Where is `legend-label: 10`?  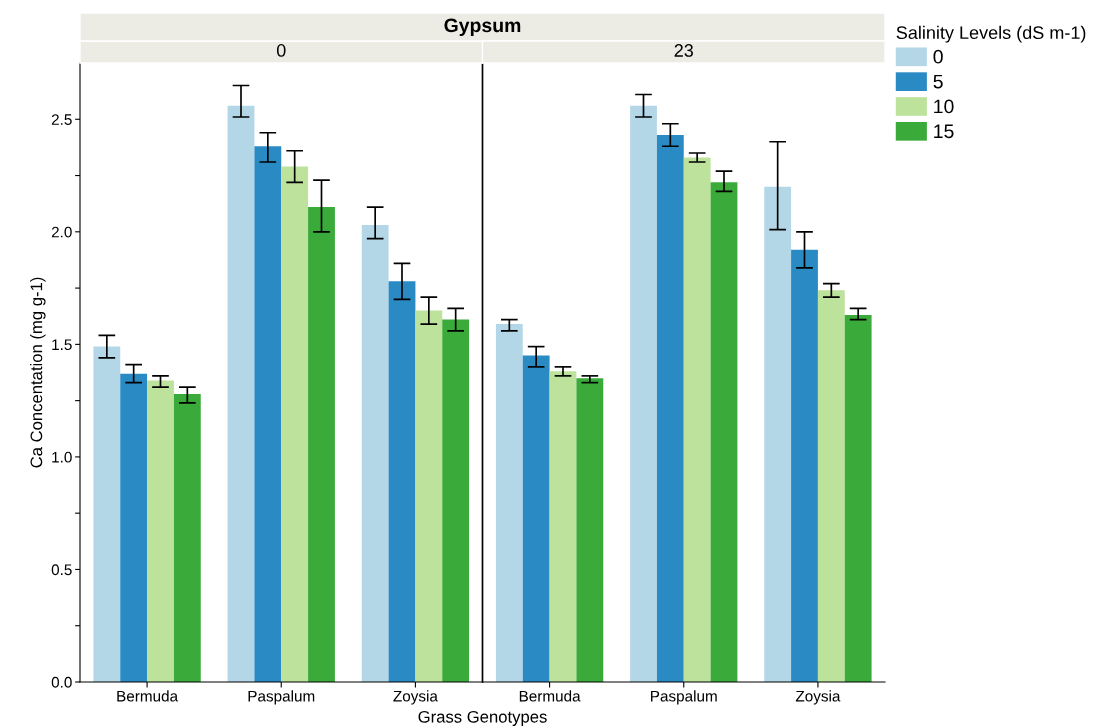
legend-label: 10 is located at coordinates (944, 106).